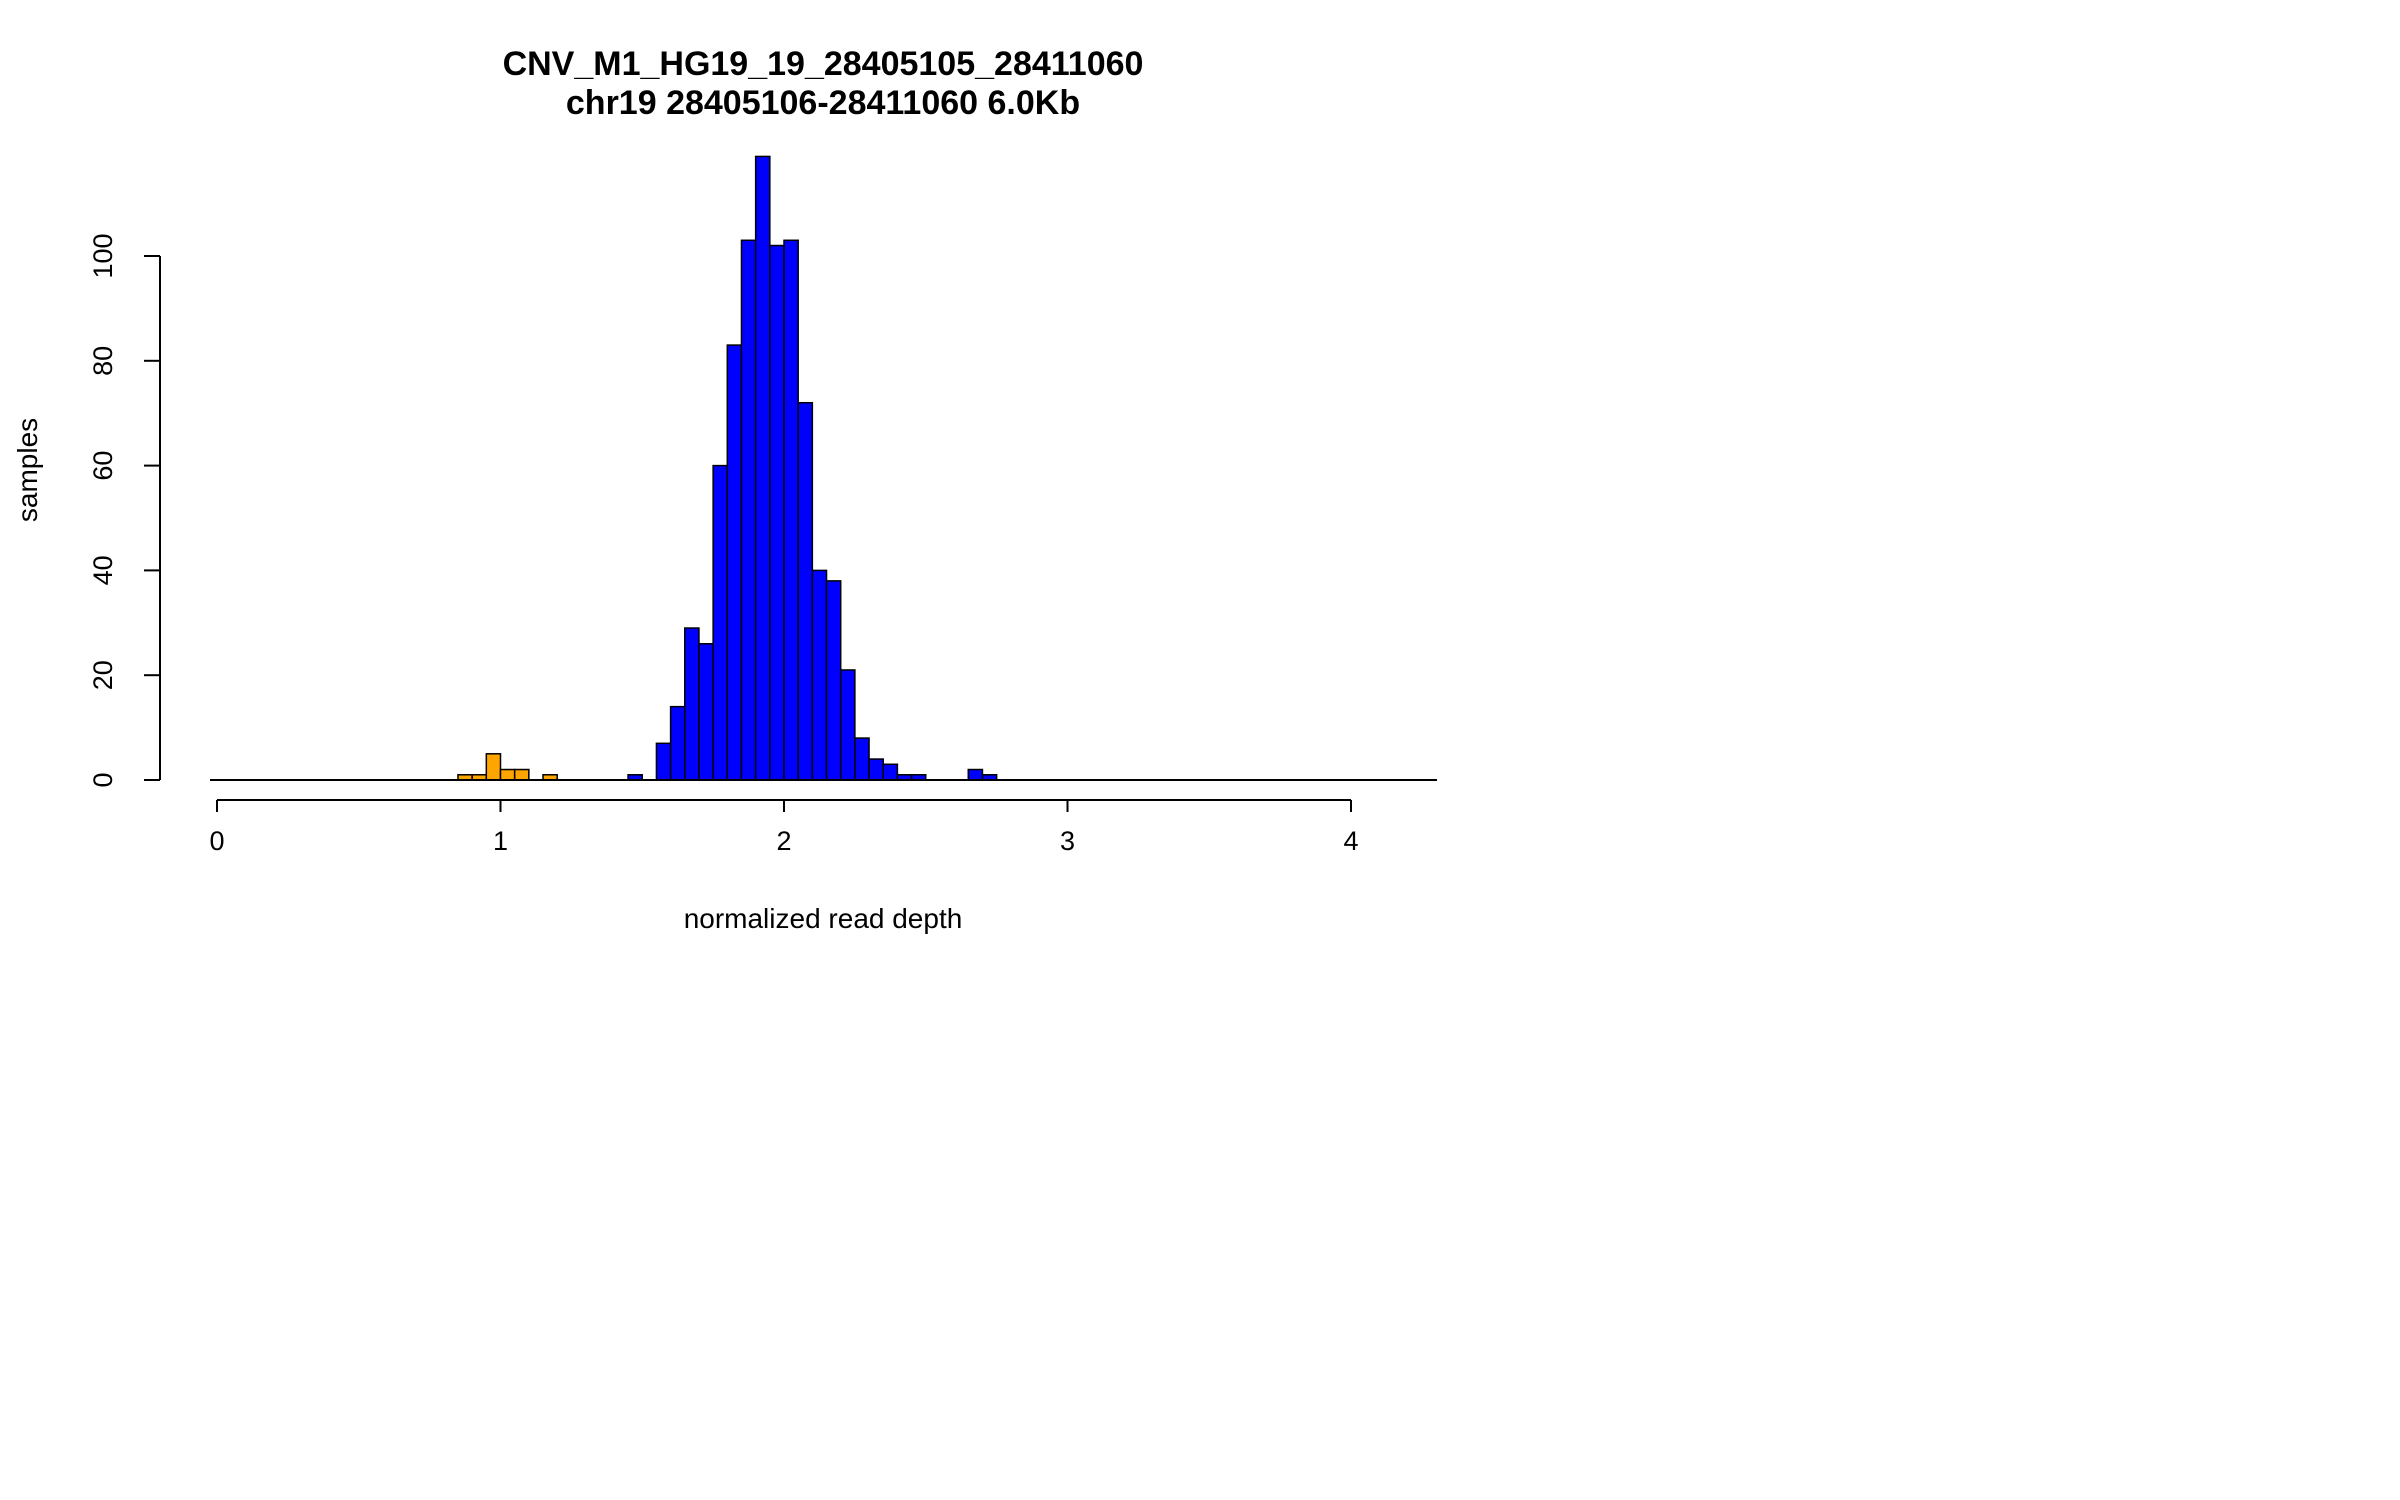  I want to click on y-axis: 0 20 40 60 80 100, so click(124, 510).